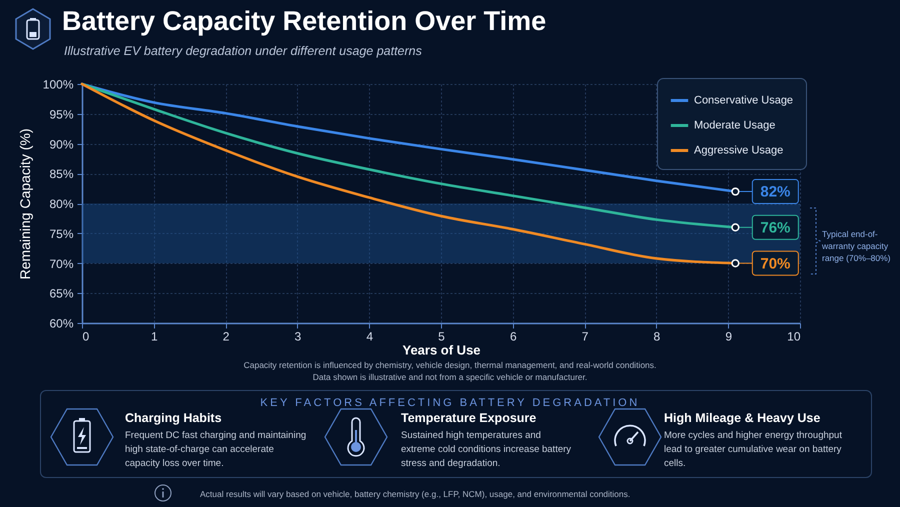  I want to click on text: Charging Habits, so click(173, 418).